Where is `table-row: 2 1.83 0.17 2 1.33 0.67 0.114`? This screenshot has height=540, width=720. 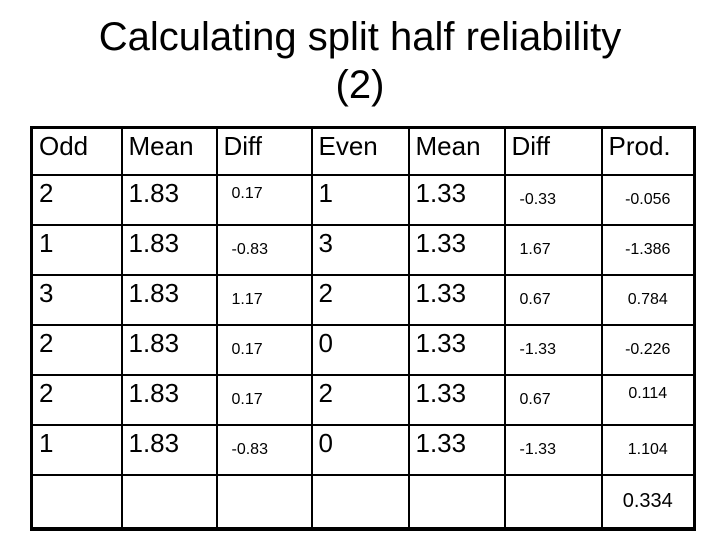
table-row: 2 1.83 0.17 2 1.33 0.67 0.114 is located at coordinates (363, 399).